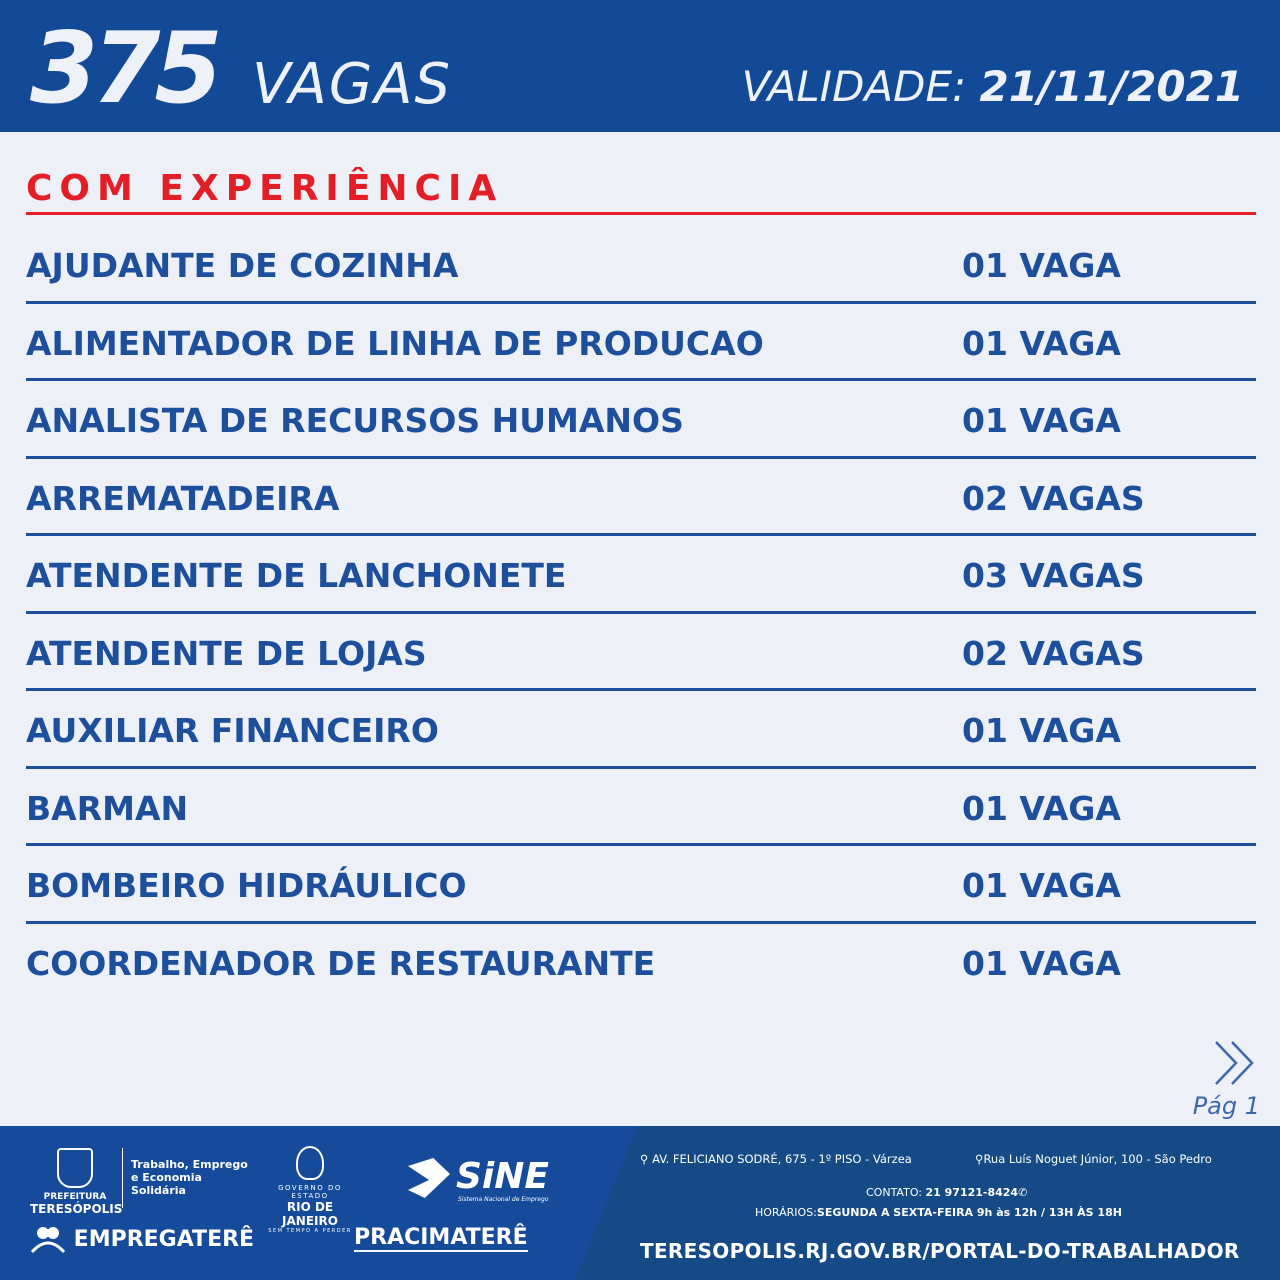  What do you see at coordinates (265, 188) in the screenshot?
I see `section-title: COM EXPERIÊNCIA` at bounding box center [265, 188].